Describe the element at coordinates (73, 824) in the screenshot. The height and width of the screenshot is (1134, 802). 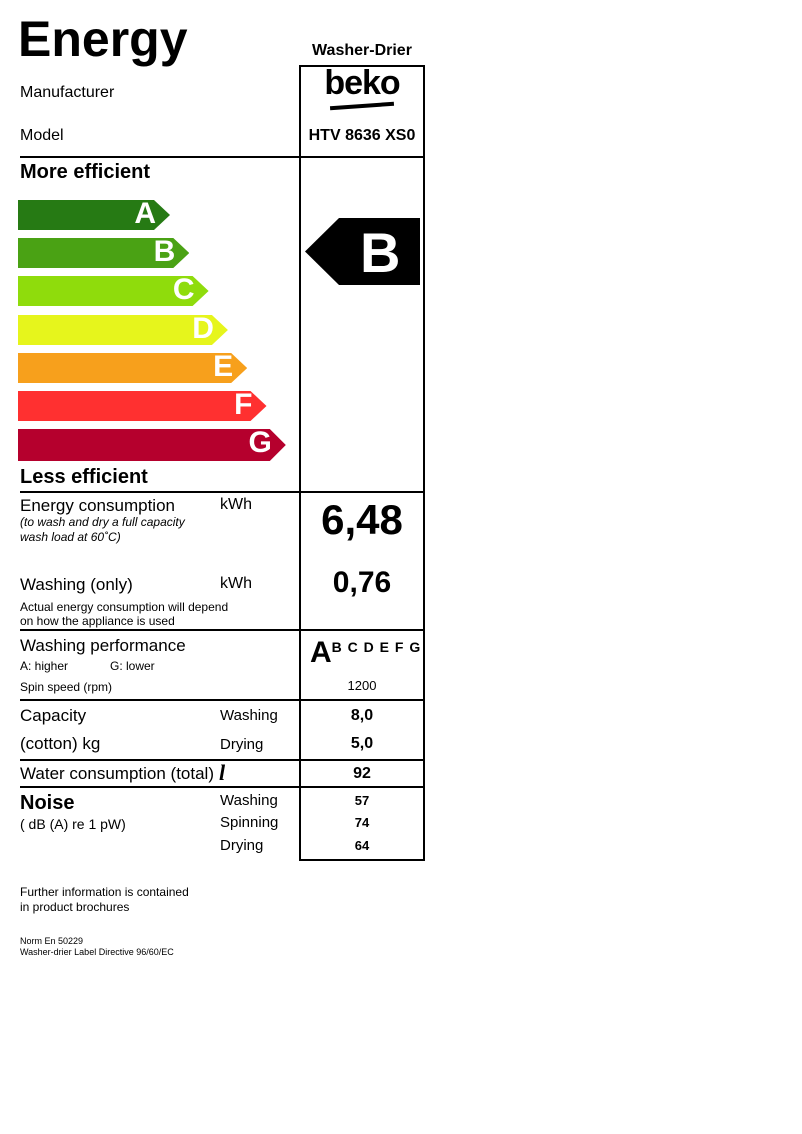
I see `noise-unit: ( dB (A) re 1 pW)` at that location.